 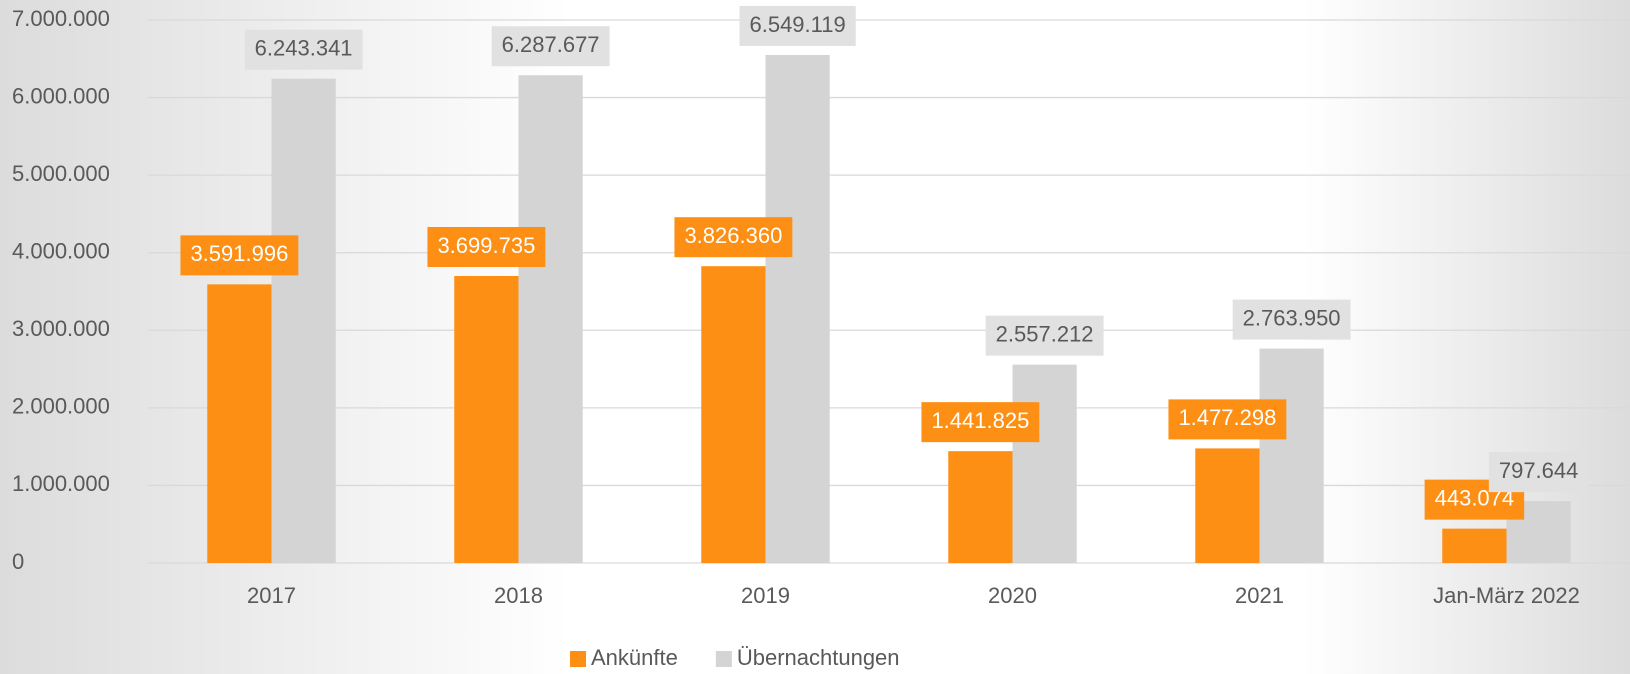 I want to click on data-label: 2.763.950, so click(x=1292, y=317).